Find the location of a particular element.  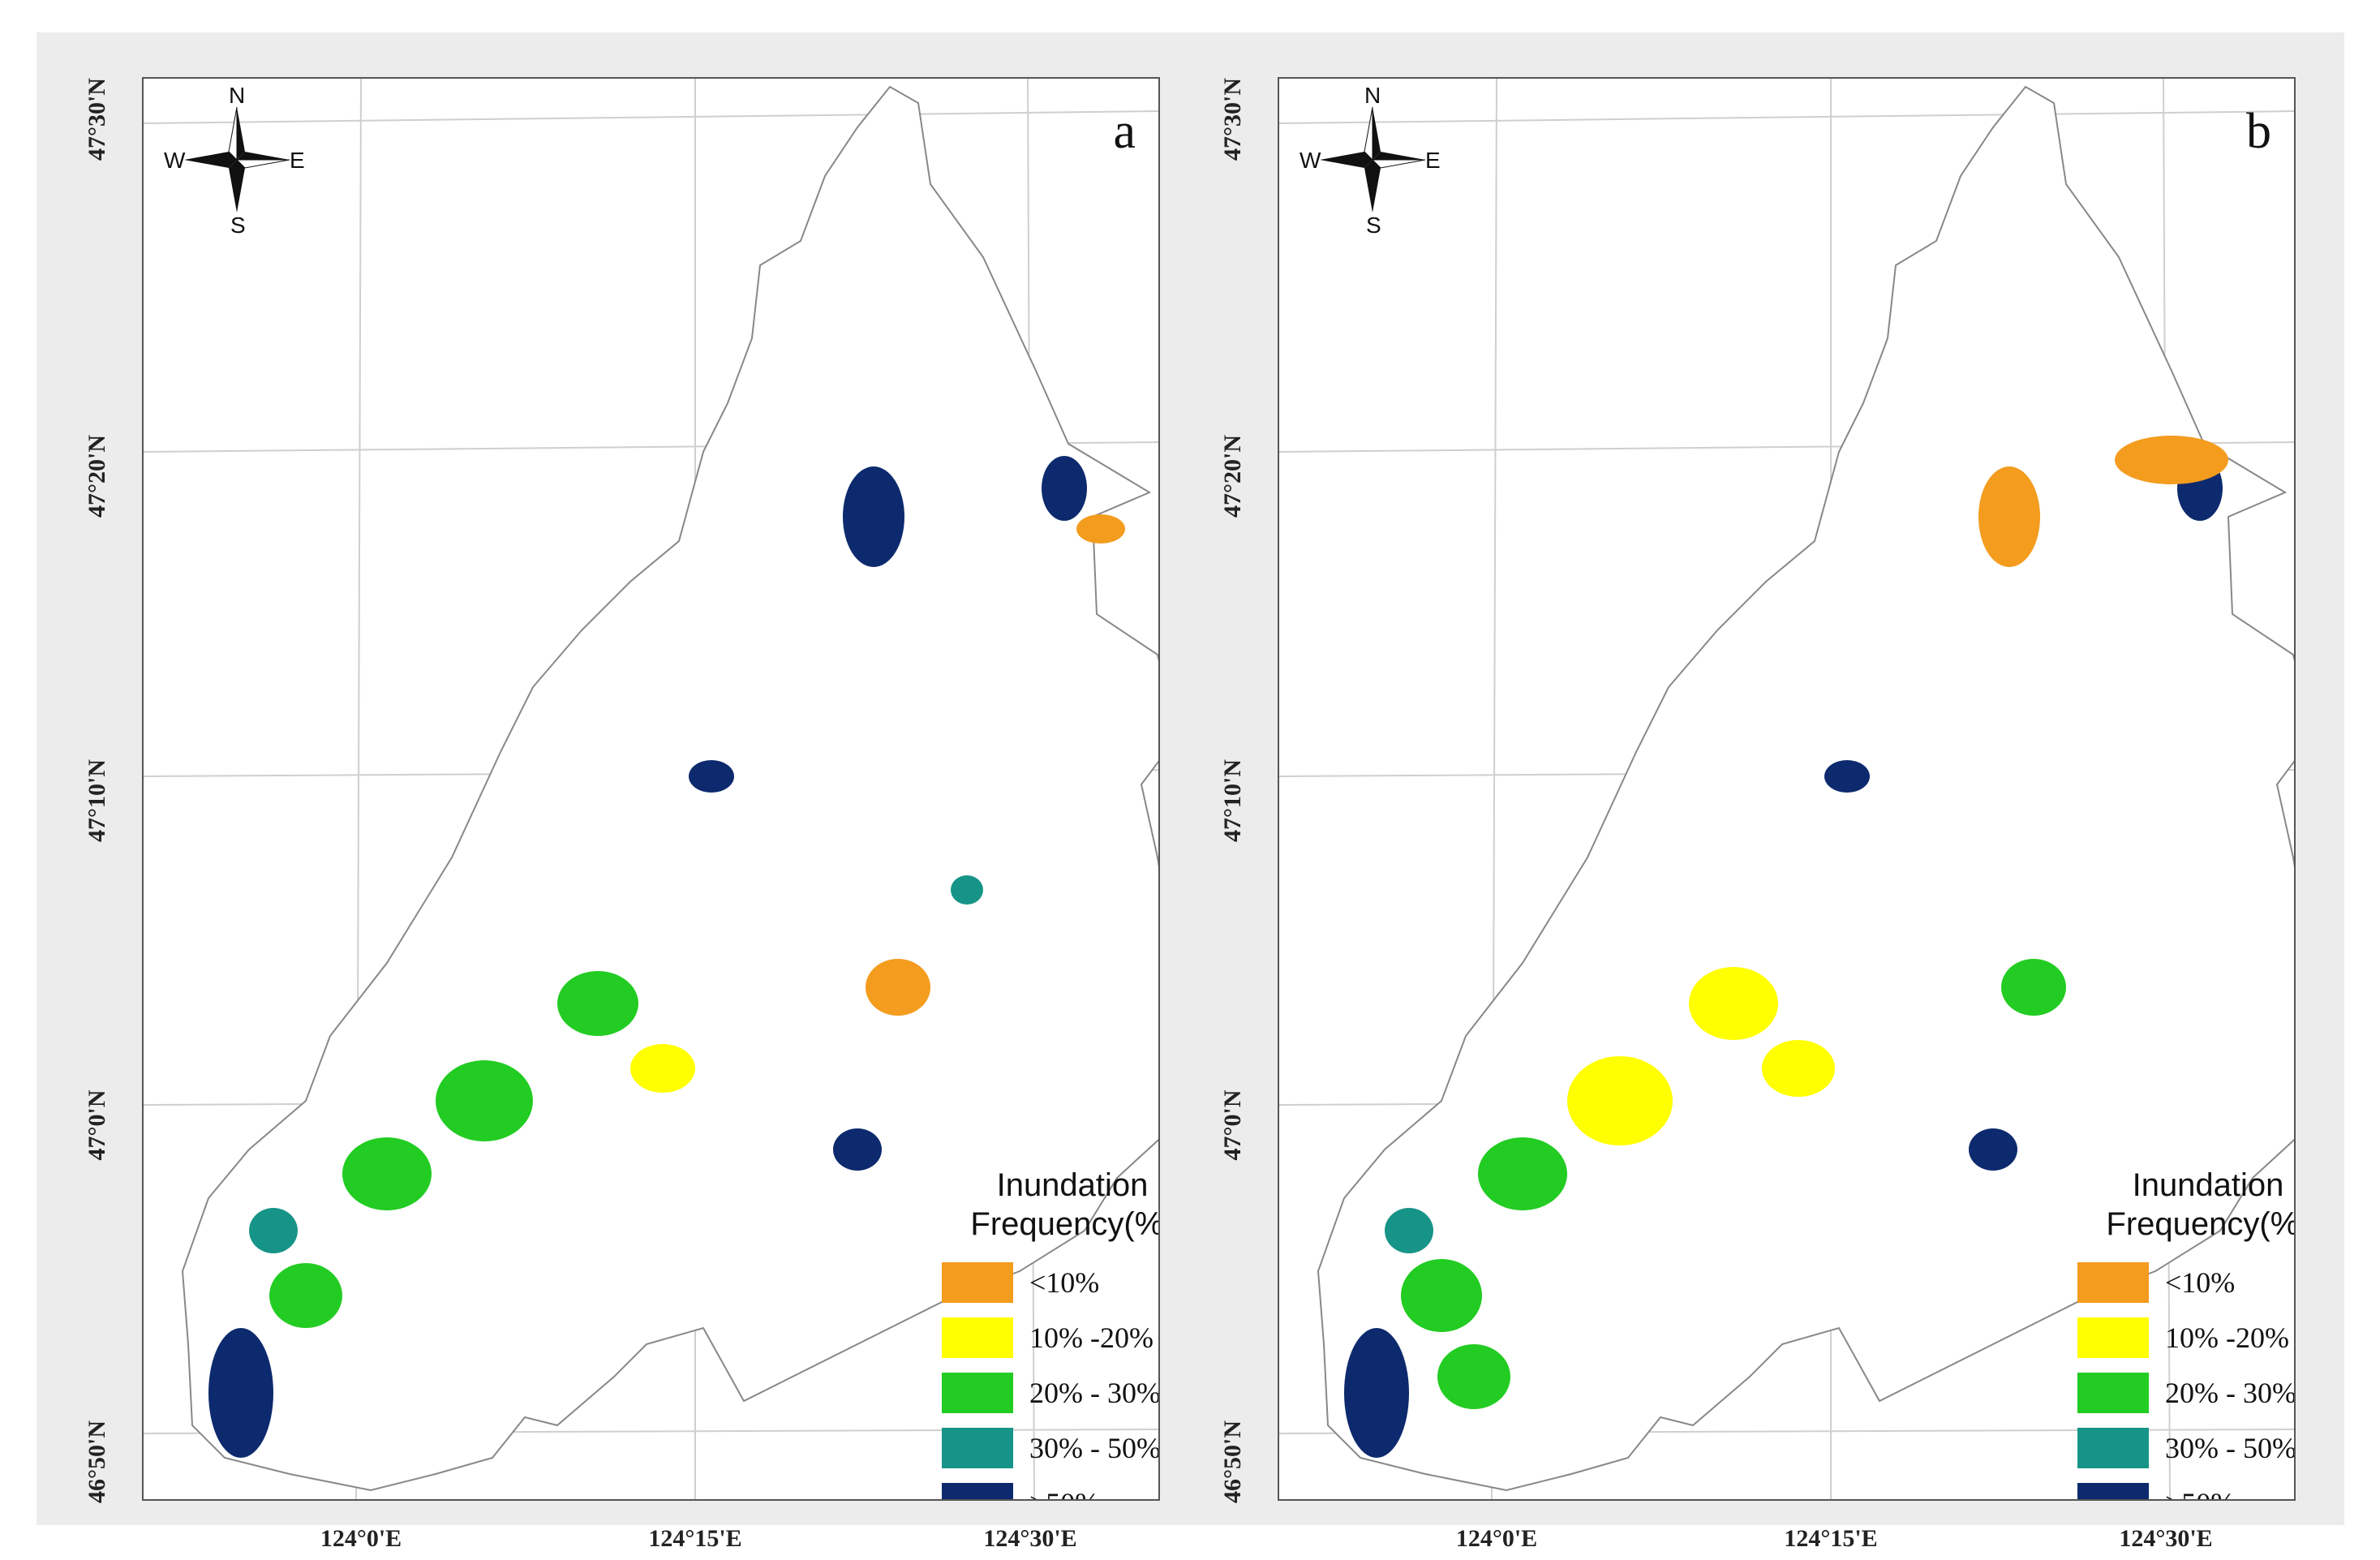

panel-letter: a is located at coordinates (1124, 131).